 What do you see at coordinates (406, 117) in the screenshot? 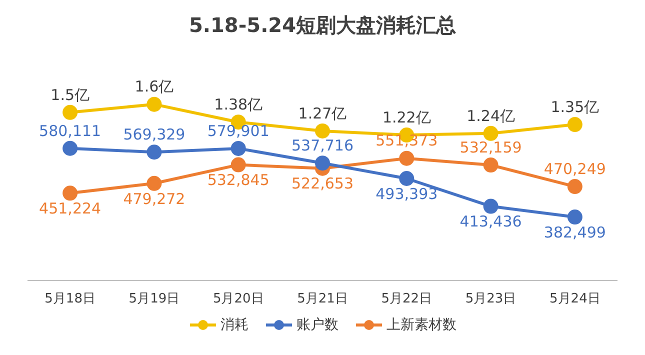
I see `data-label: 1.22亿` at bounding box center [406, 117].